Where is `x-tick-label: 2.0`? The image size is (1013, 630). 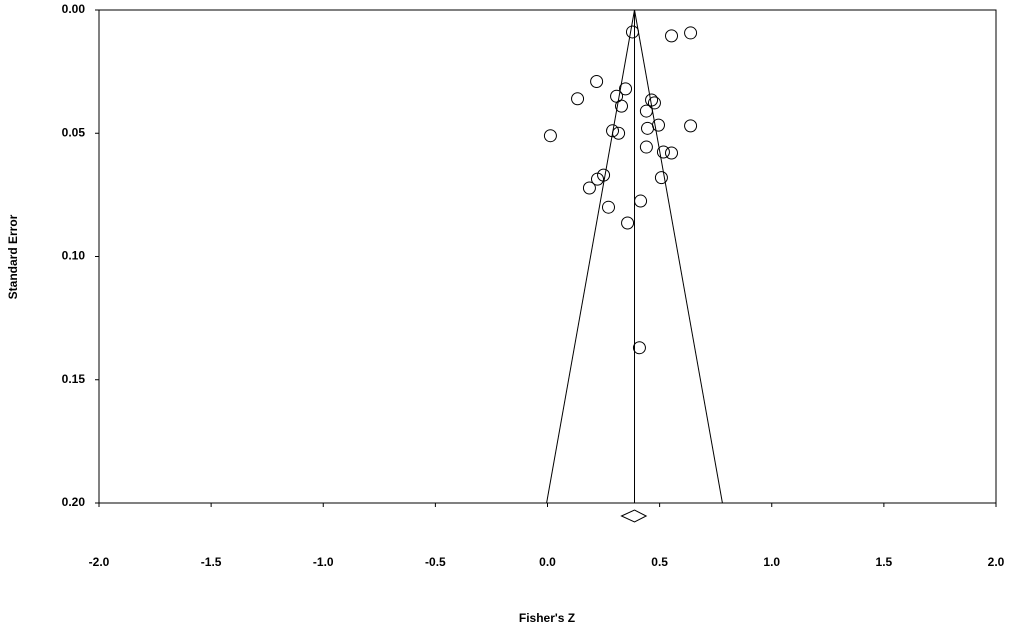 x-tick-label: 2.0 is located at coordinates (996, 562).